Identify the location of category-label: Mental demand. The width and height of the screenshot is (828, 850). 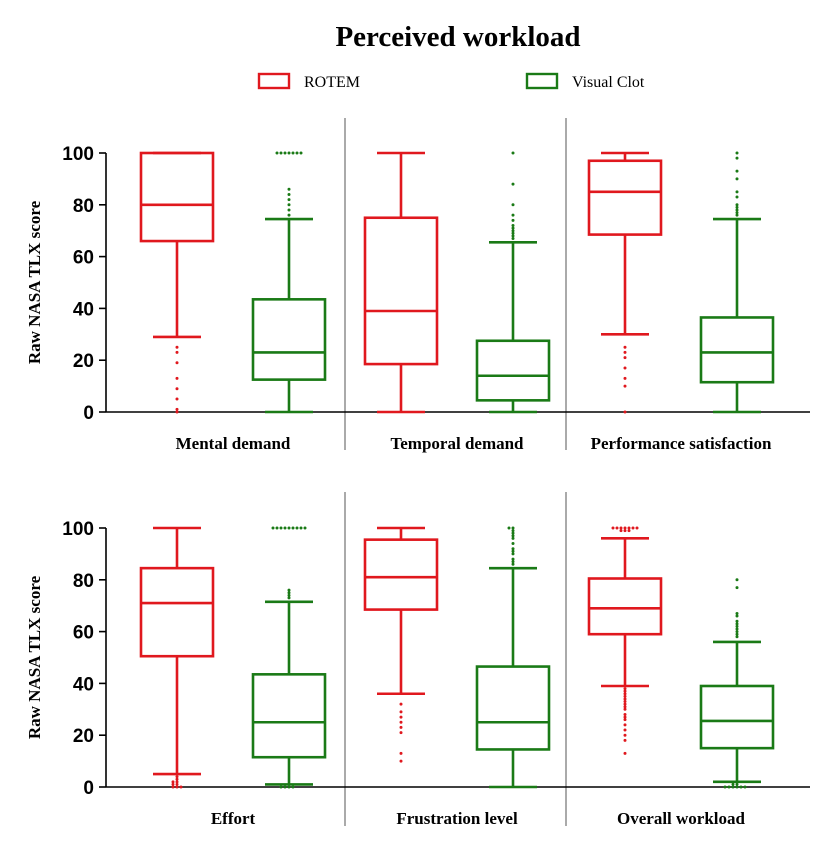
(233, 443).